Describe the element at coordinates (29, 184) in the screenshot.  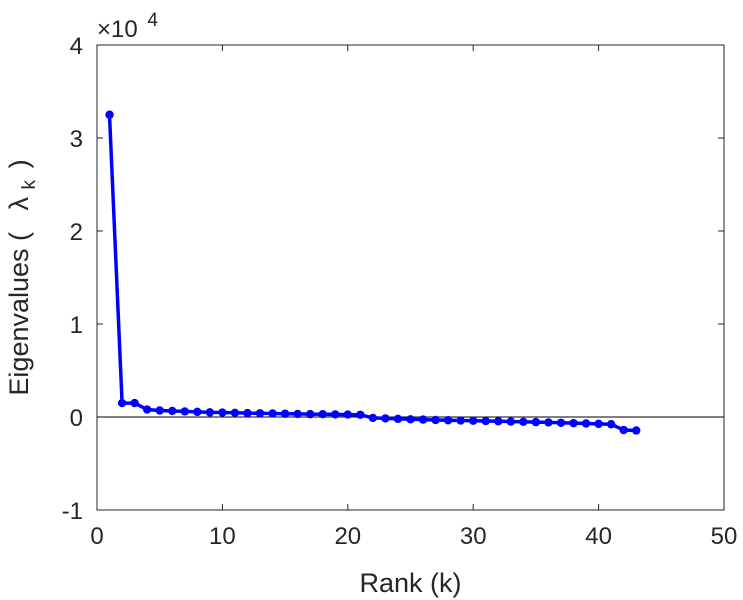
I see `y-axis-label-subscript: k` at that location.